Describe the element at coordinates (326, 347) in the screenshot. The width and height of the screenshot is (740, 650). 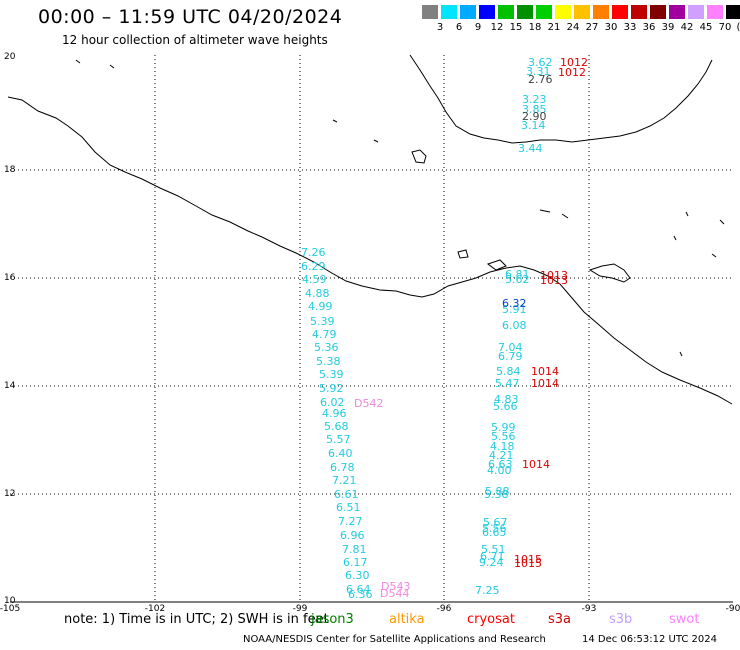
I see `track-value-label: 5.36` at that location.